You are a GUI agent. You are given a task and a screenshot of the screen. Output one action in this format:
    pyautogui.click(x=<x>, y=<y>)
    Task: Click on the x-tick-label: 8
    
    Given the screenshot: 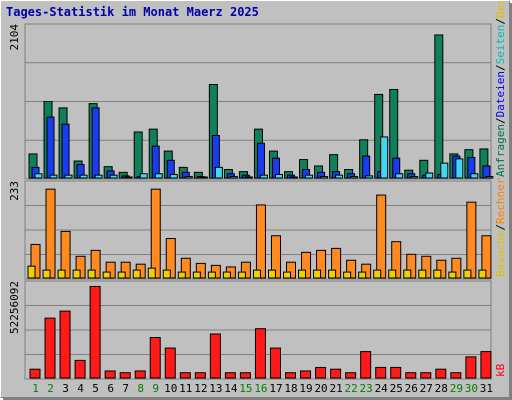 What is the action you would take?
    pyautogui.click(x=140, y=388)
    